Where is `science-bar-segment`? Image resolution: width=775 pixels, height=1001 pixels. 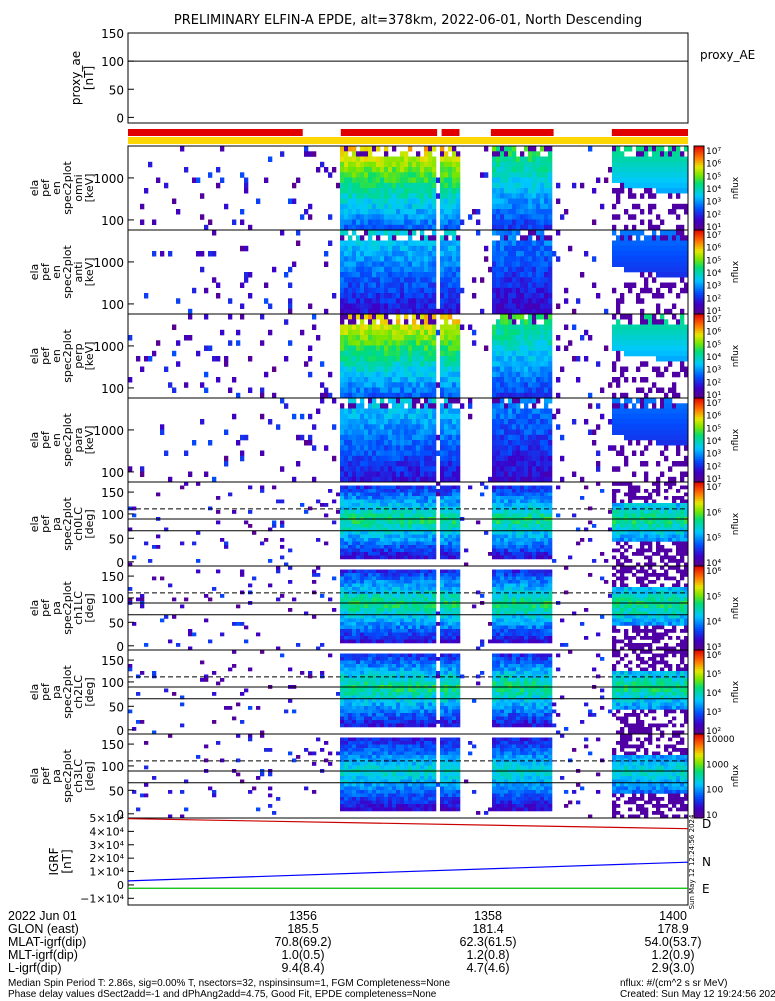 science-bar-segment is located at coordinates (215, 132).